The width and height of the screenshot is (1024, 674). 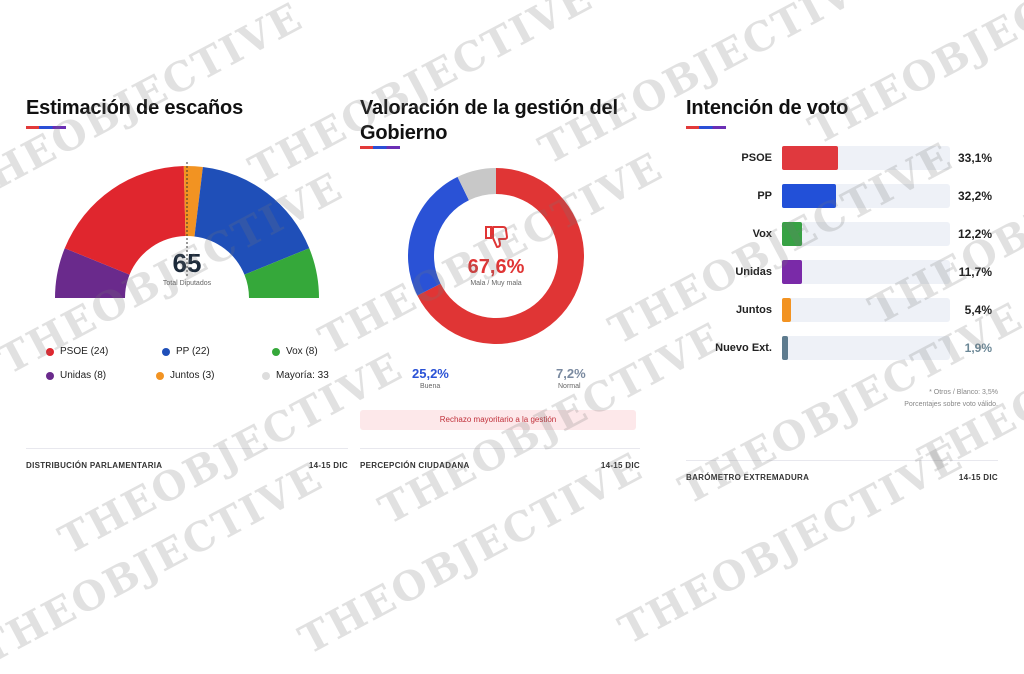 What do you see at coordinates (978, 310) in the screenshot?
I see `vote-bar-value: 5,4%` at bounding box center [978, 310].